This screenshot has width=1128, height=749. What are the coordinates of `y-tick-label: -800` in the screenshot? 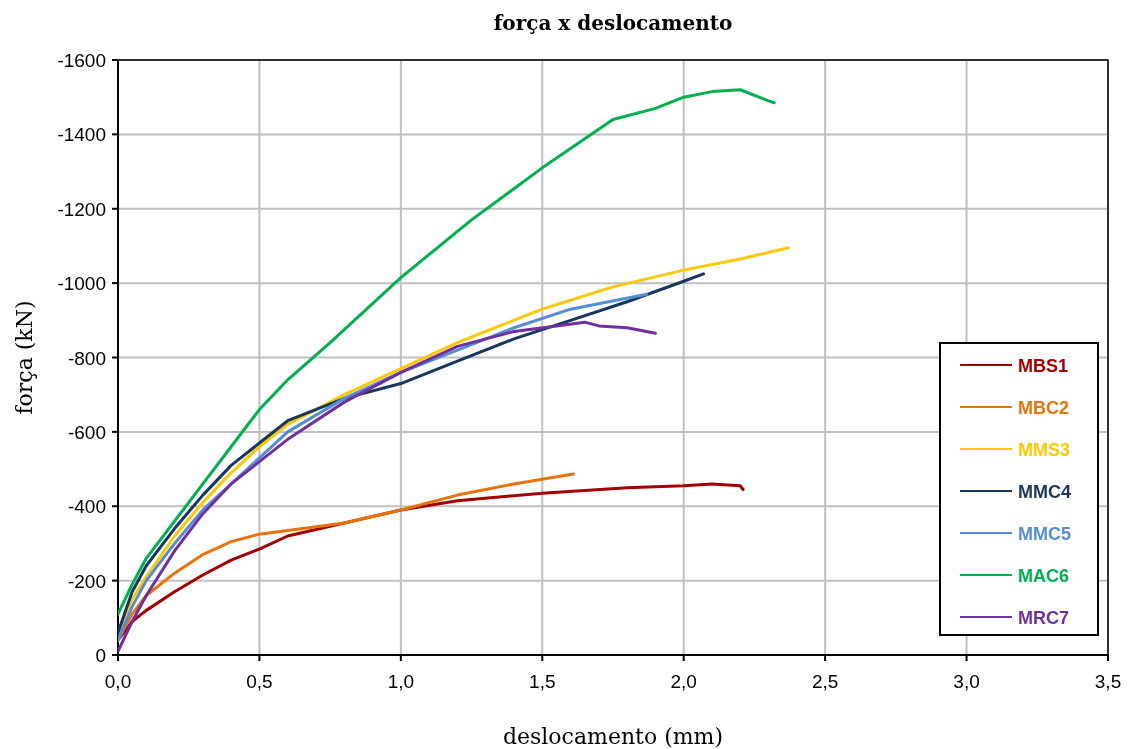 It's located at (86, 358).